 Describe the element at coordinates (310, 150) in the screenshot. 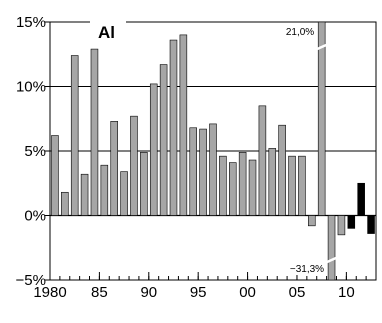

I see `annotations: 21,0% −31,3%` at that location.